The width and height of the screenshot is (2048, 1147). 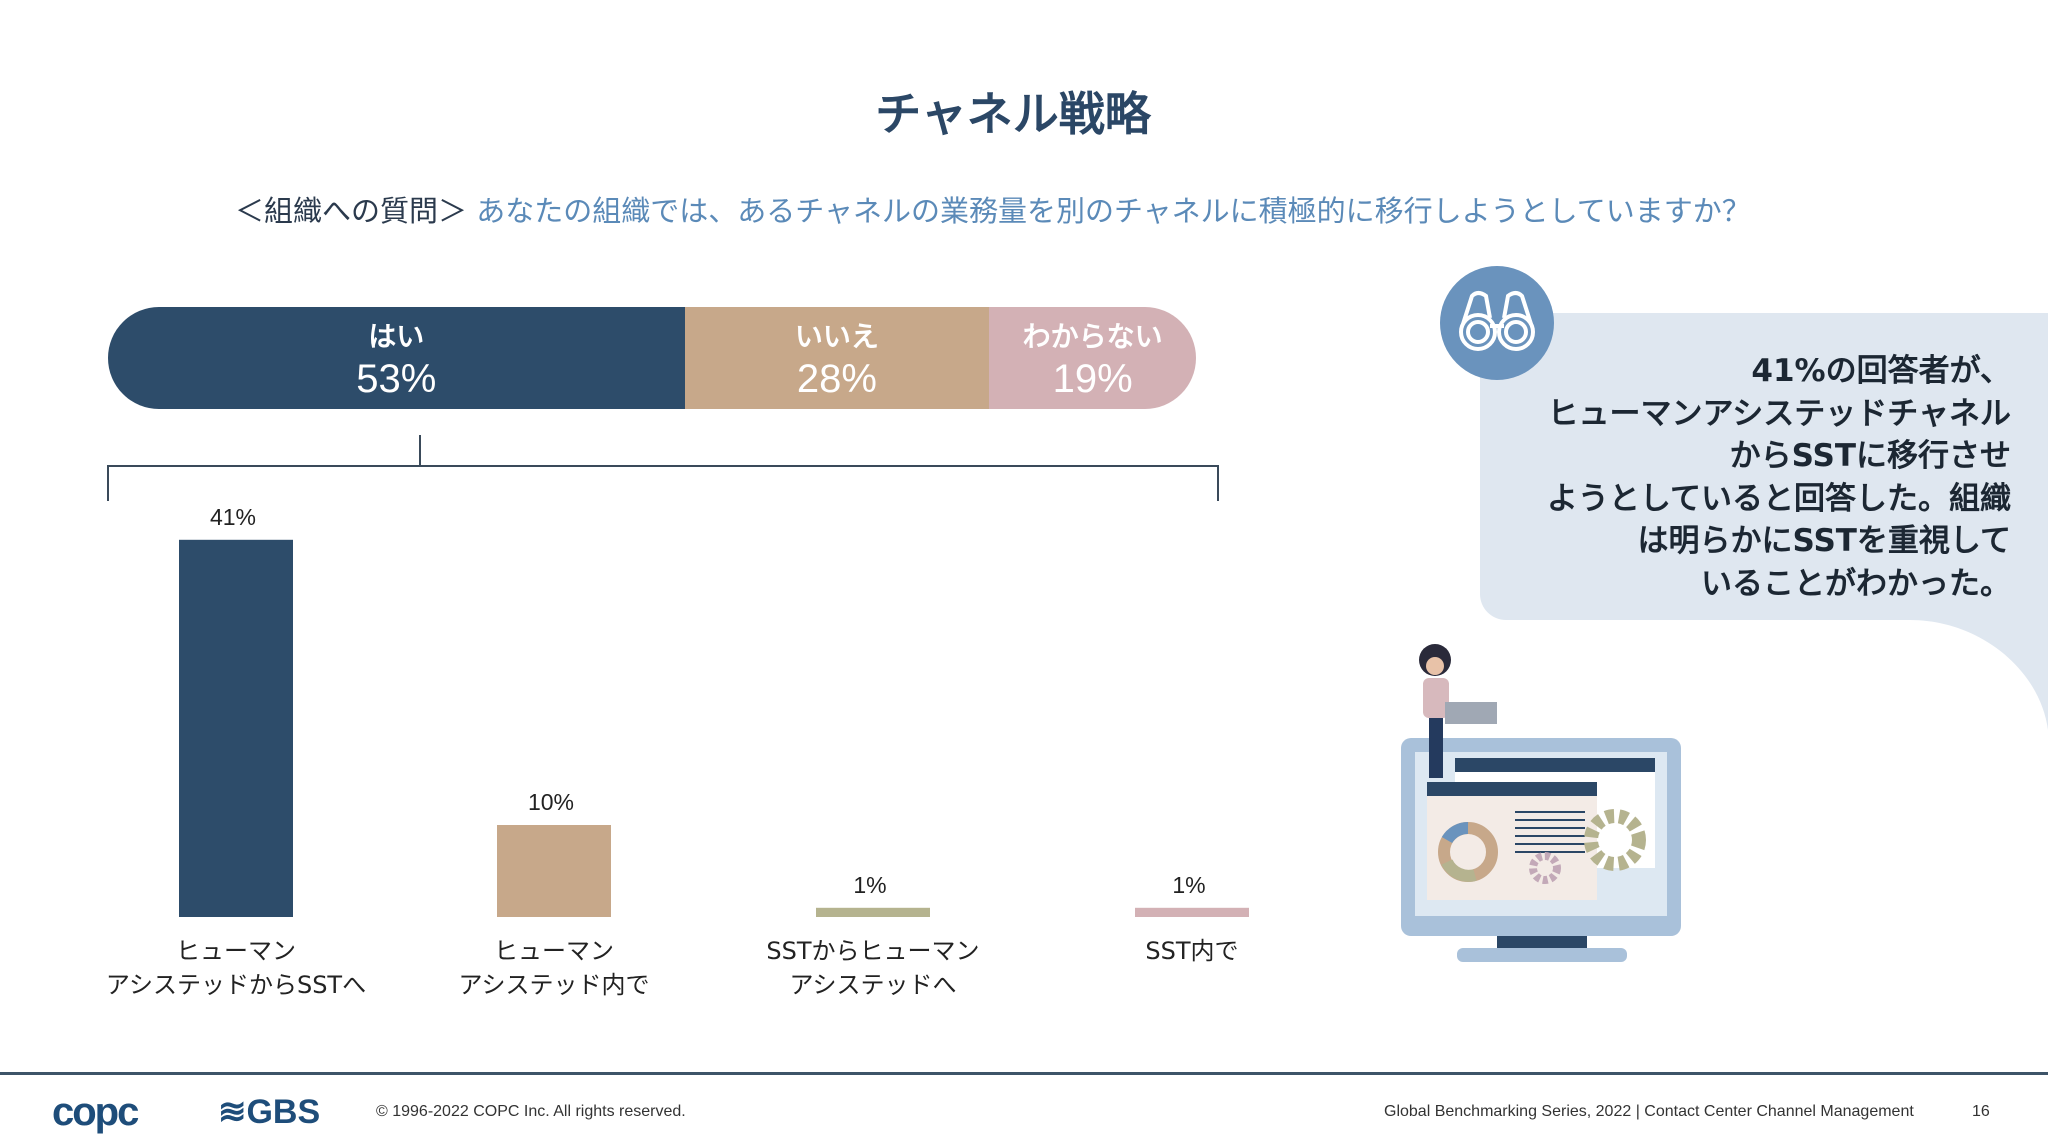 What do you see at coordinates (1856, 583) in the screenshot?
I see `callout-line: いることがわかった。` at bounding box center [1856, 583].